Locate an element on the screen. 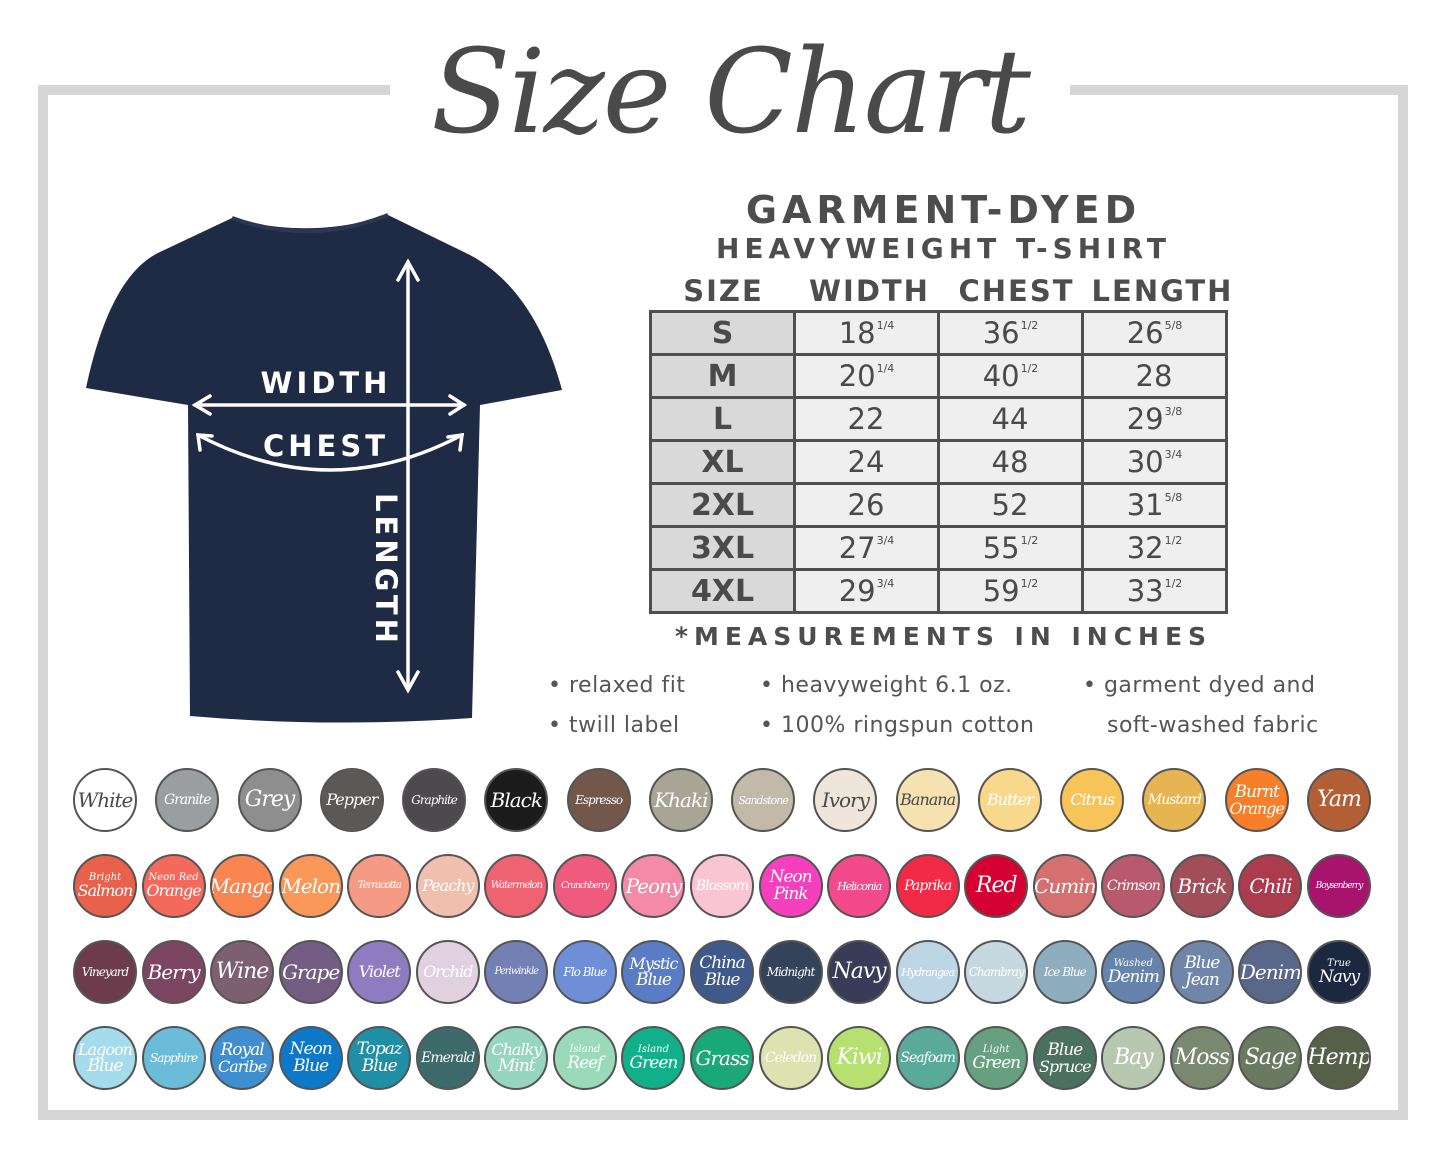 Image resolution: width=1445 pixels, height=1156 pixels. color-swatch: Ice Blue is located at coordinates (1064, 972).